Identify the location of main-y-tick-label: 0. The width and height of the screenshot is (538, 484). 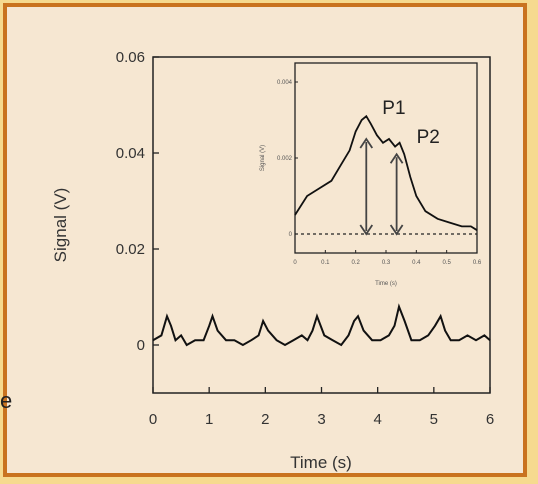
(141, 345).